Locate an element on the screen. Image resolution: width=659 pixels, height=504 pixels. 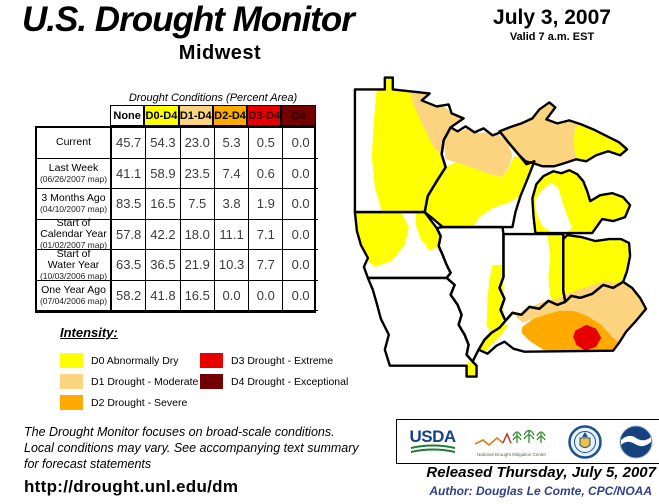
row-label-text: One Year Ago is located at coordinates (73, 289).